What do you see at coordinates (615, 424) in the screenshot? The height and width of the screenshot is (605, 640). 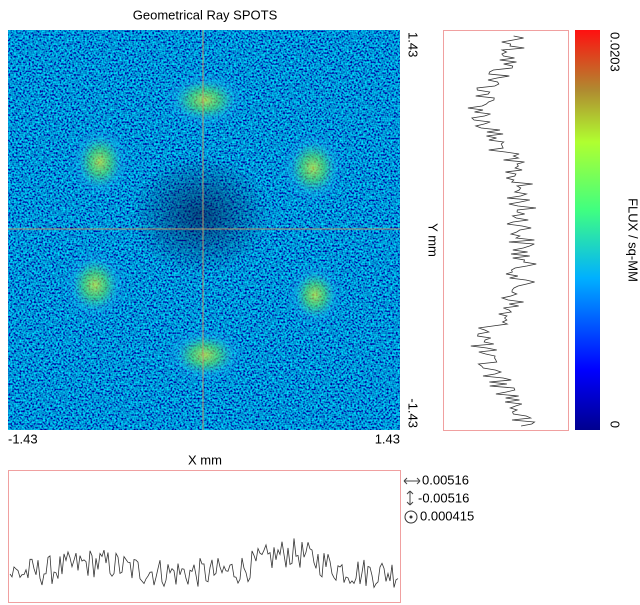 I see `colorbar-min: 0` at bounding box center [615, 424].